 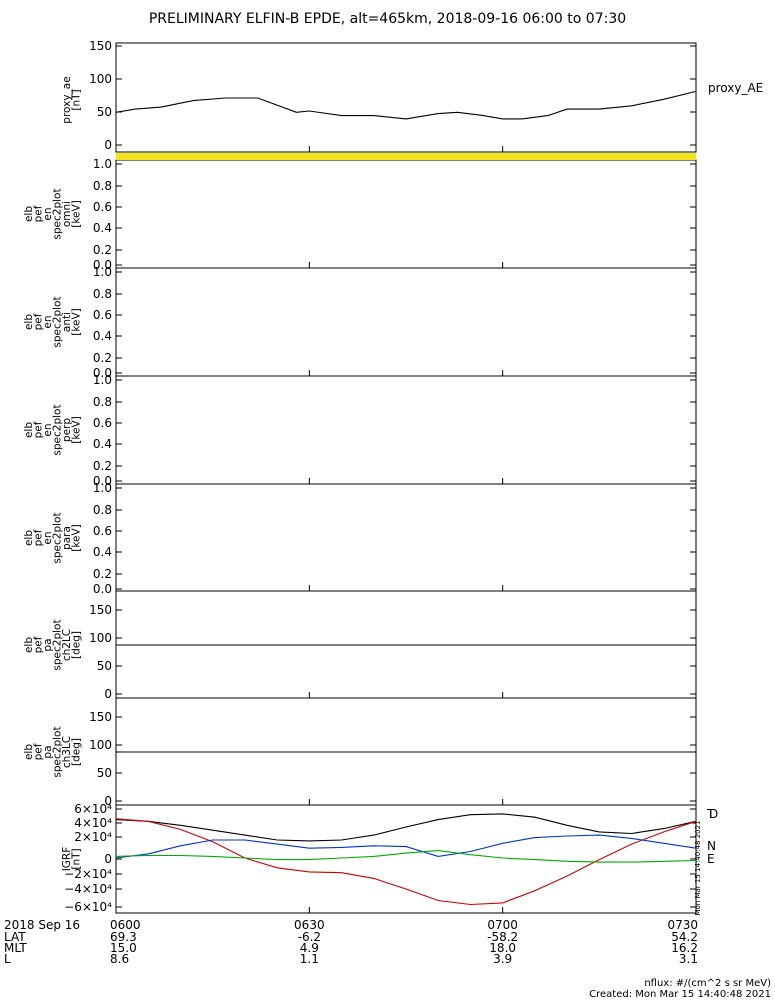 I want to click on ylabel-para: para, so click(x=67, y=538).